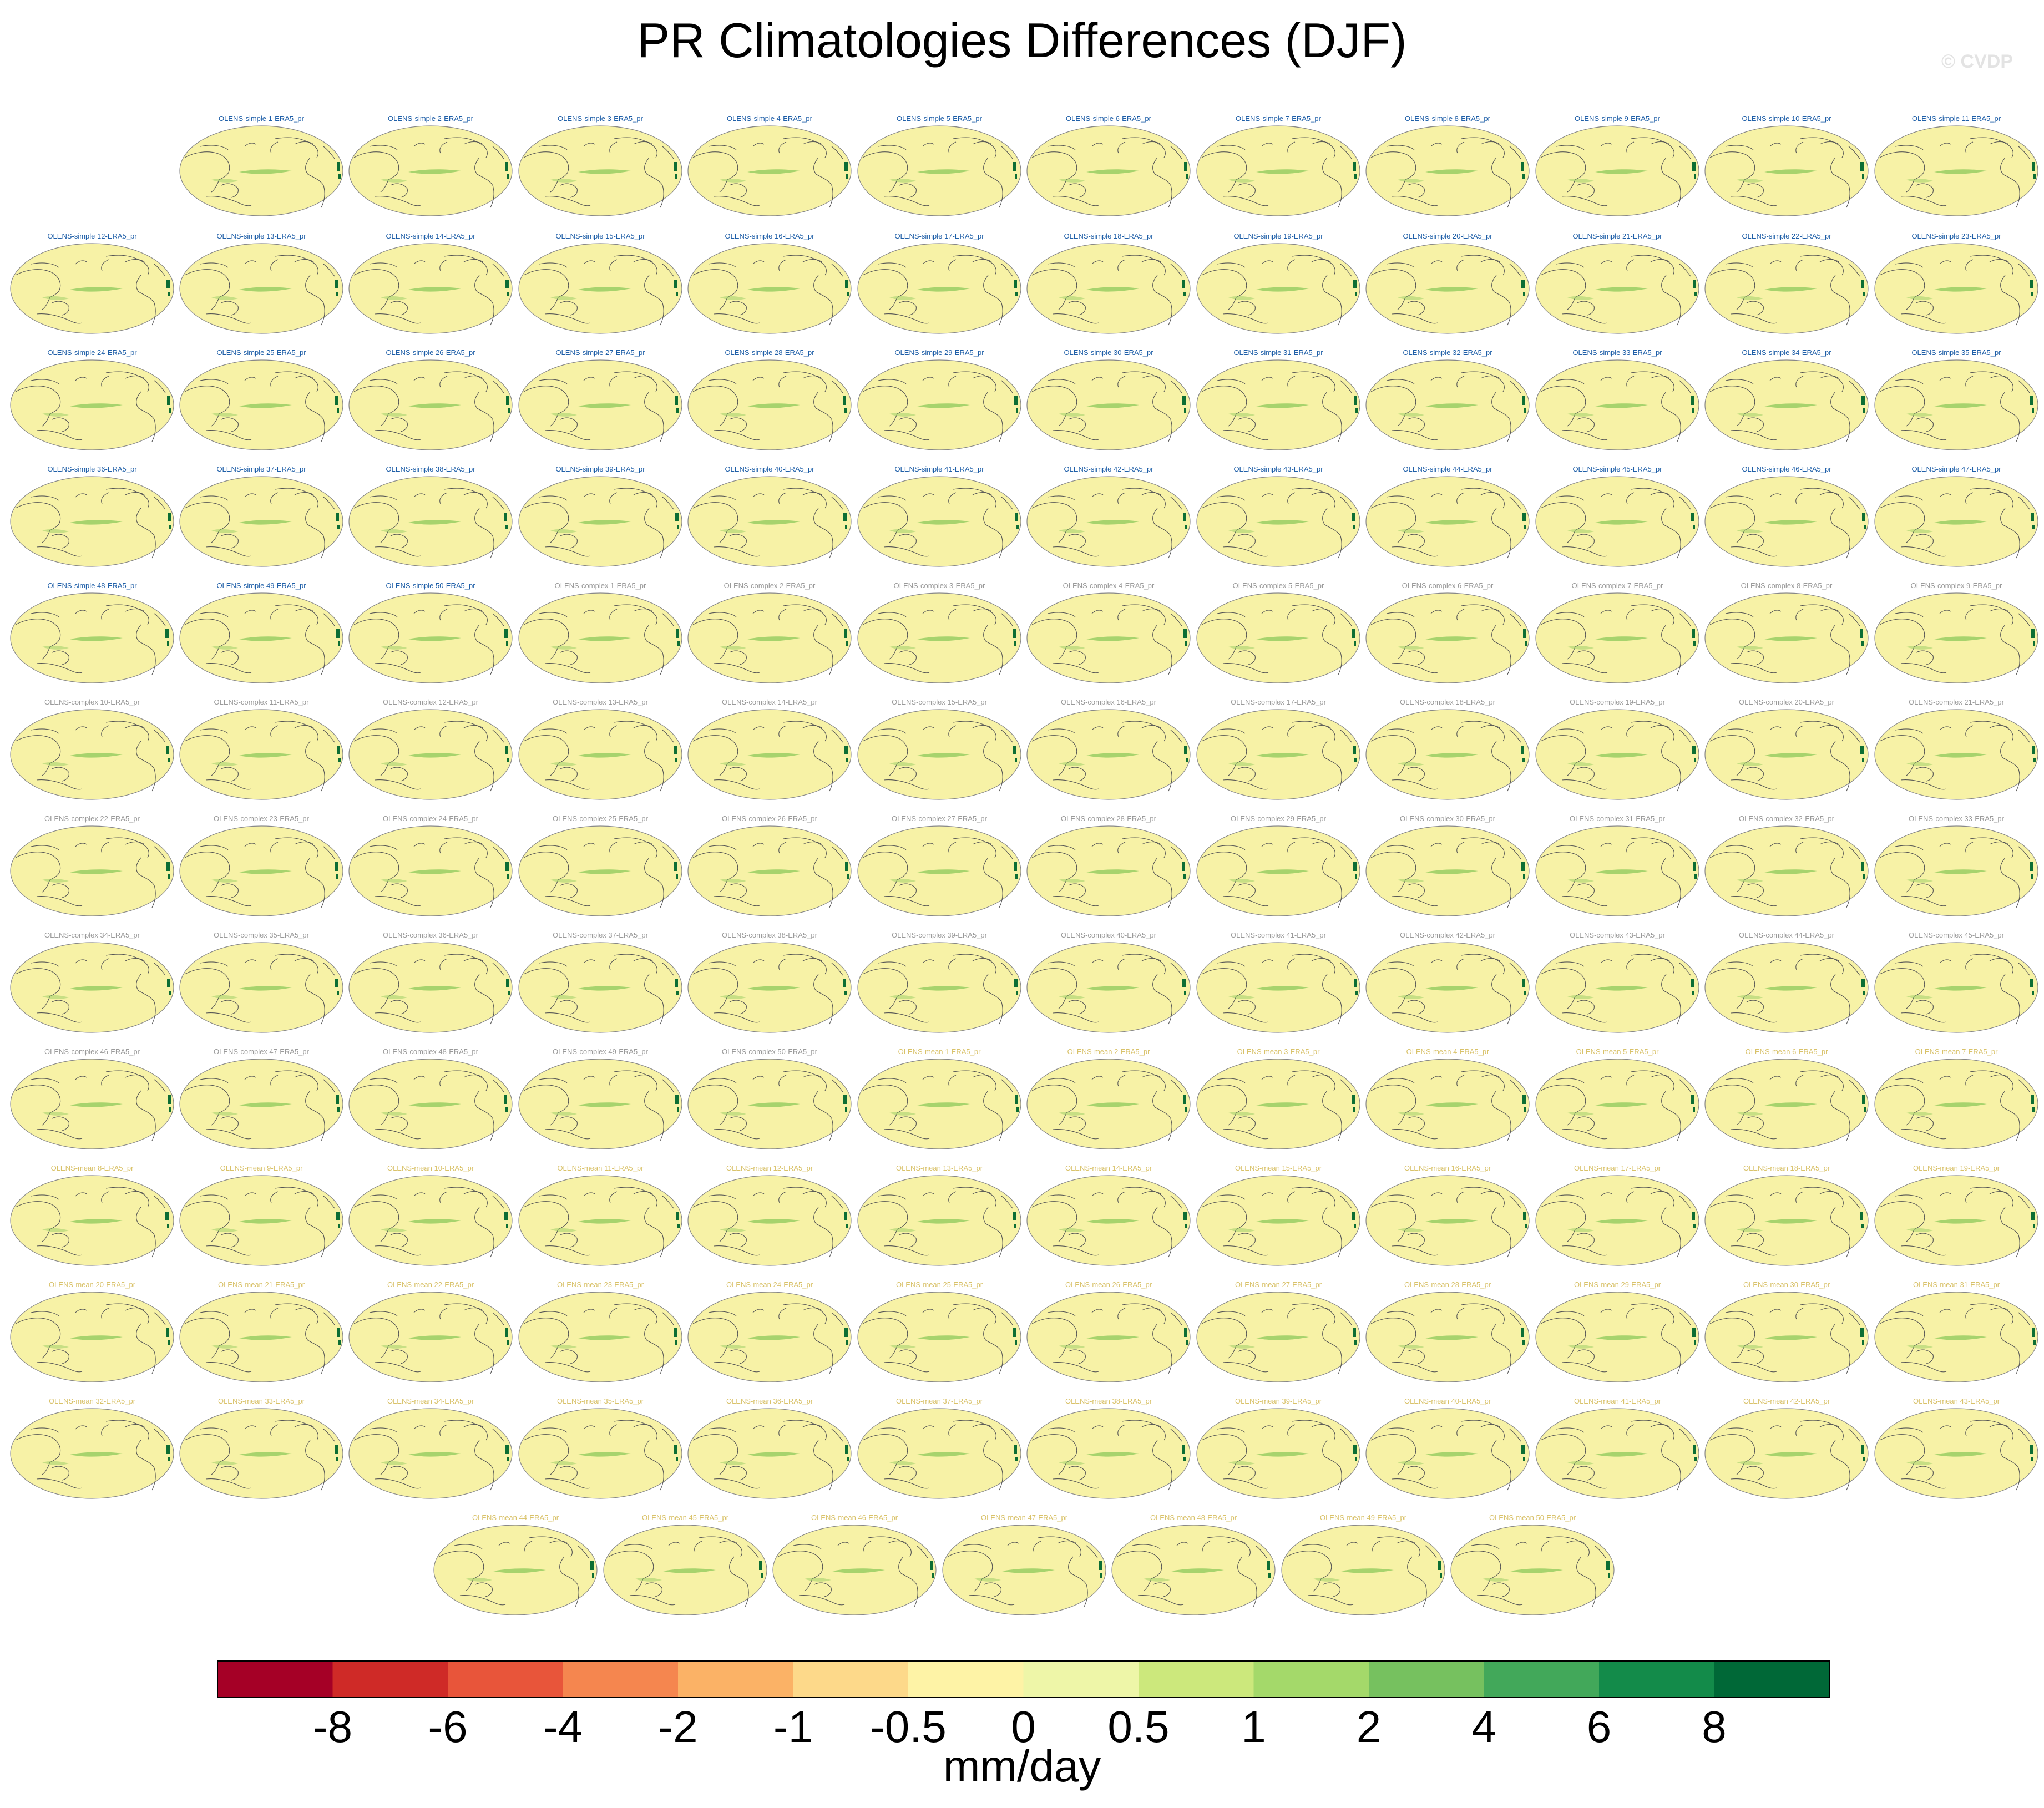  What do you see at coordinates (1957, 867) in the screenshot?
I see `map-panel: OLENS-complex 33-ERA5_pr` at bounding box center [1957, 867].